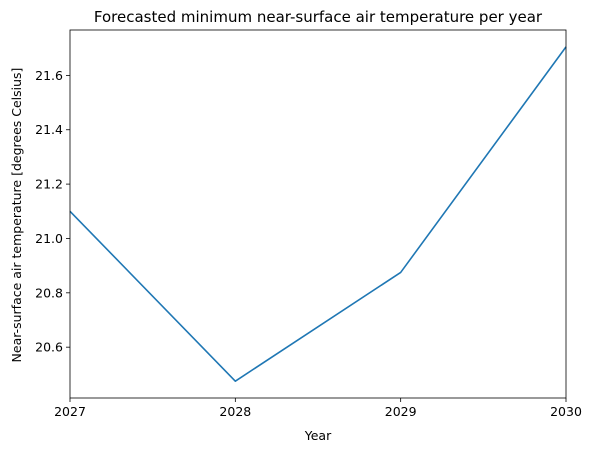 Image resolution: width=594 pixels, height=453 pixels. I want to click on y-tick-label-20.6: 20.6, so click(49, 347).